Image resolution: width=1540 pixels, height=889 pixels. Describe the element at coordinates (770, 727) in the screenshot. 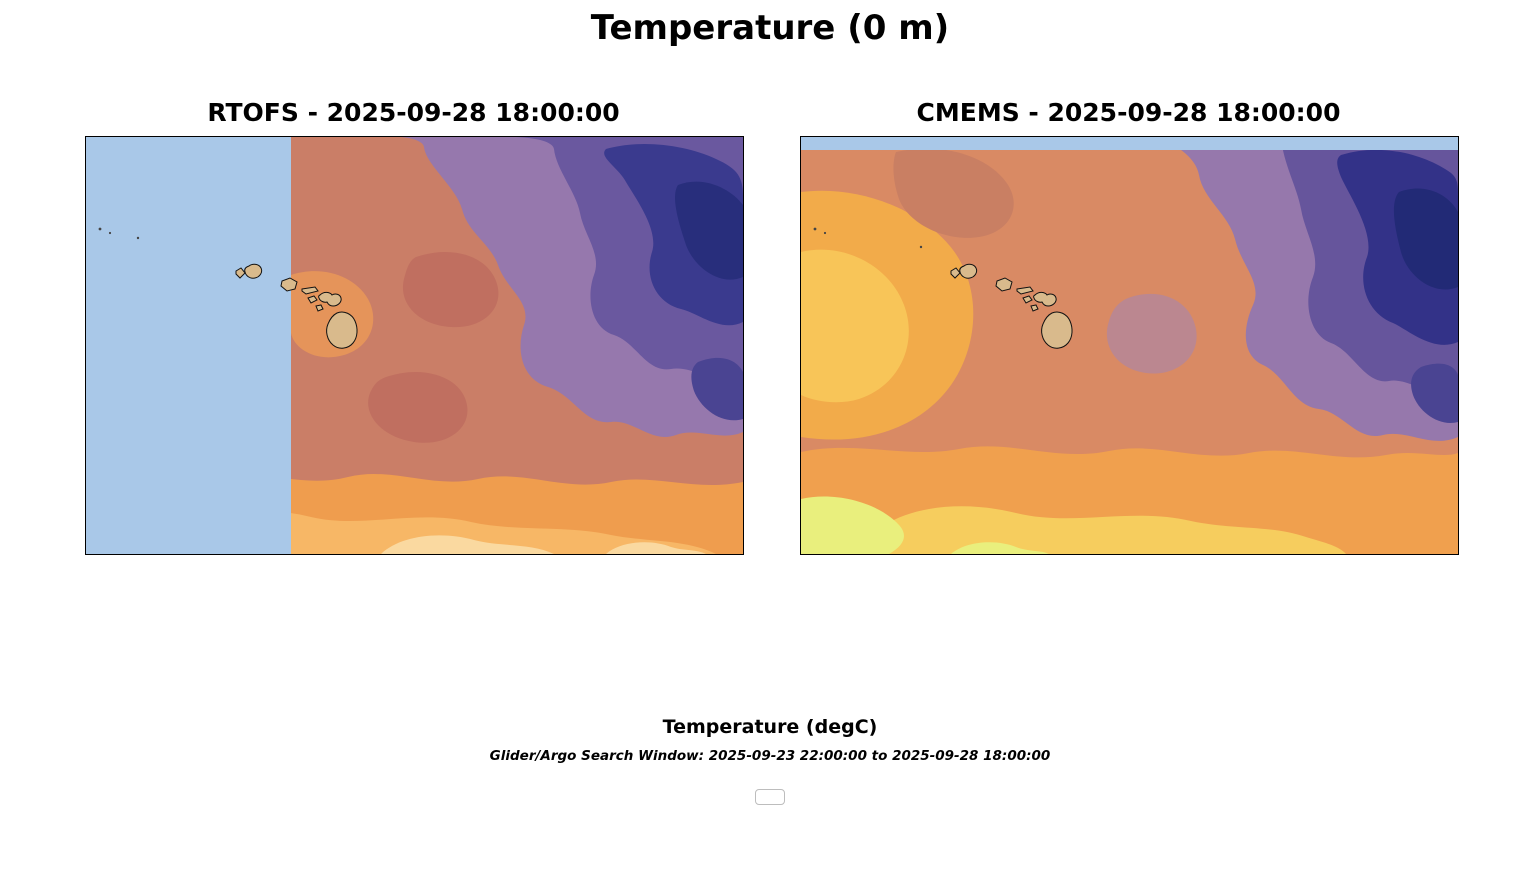

I see `colorbar-label: Temperature (degC)` at that location.